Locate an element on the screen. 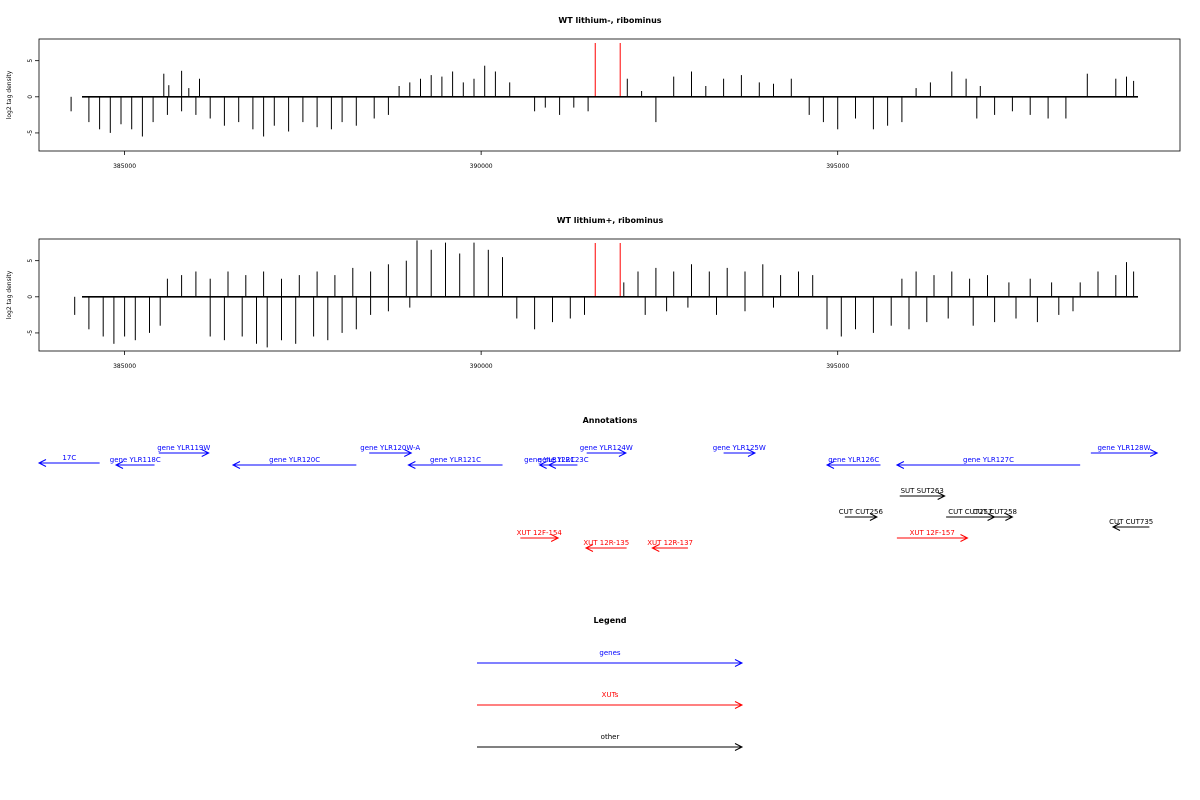 The image size is (1200, 800). feature-label: XUT 12R-137 is located at coordinates (670, 543).